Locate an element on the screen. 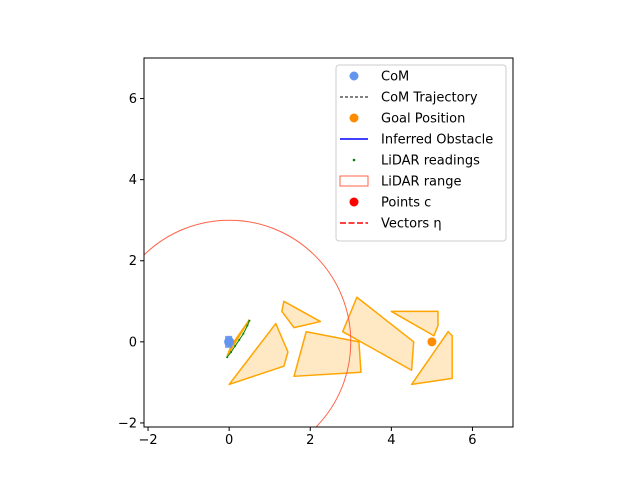 The height and width of the screenshot is (480, 640). legend-inferred_obstacle-label: Inferred Obstacle is located at coordinates (437, 140).